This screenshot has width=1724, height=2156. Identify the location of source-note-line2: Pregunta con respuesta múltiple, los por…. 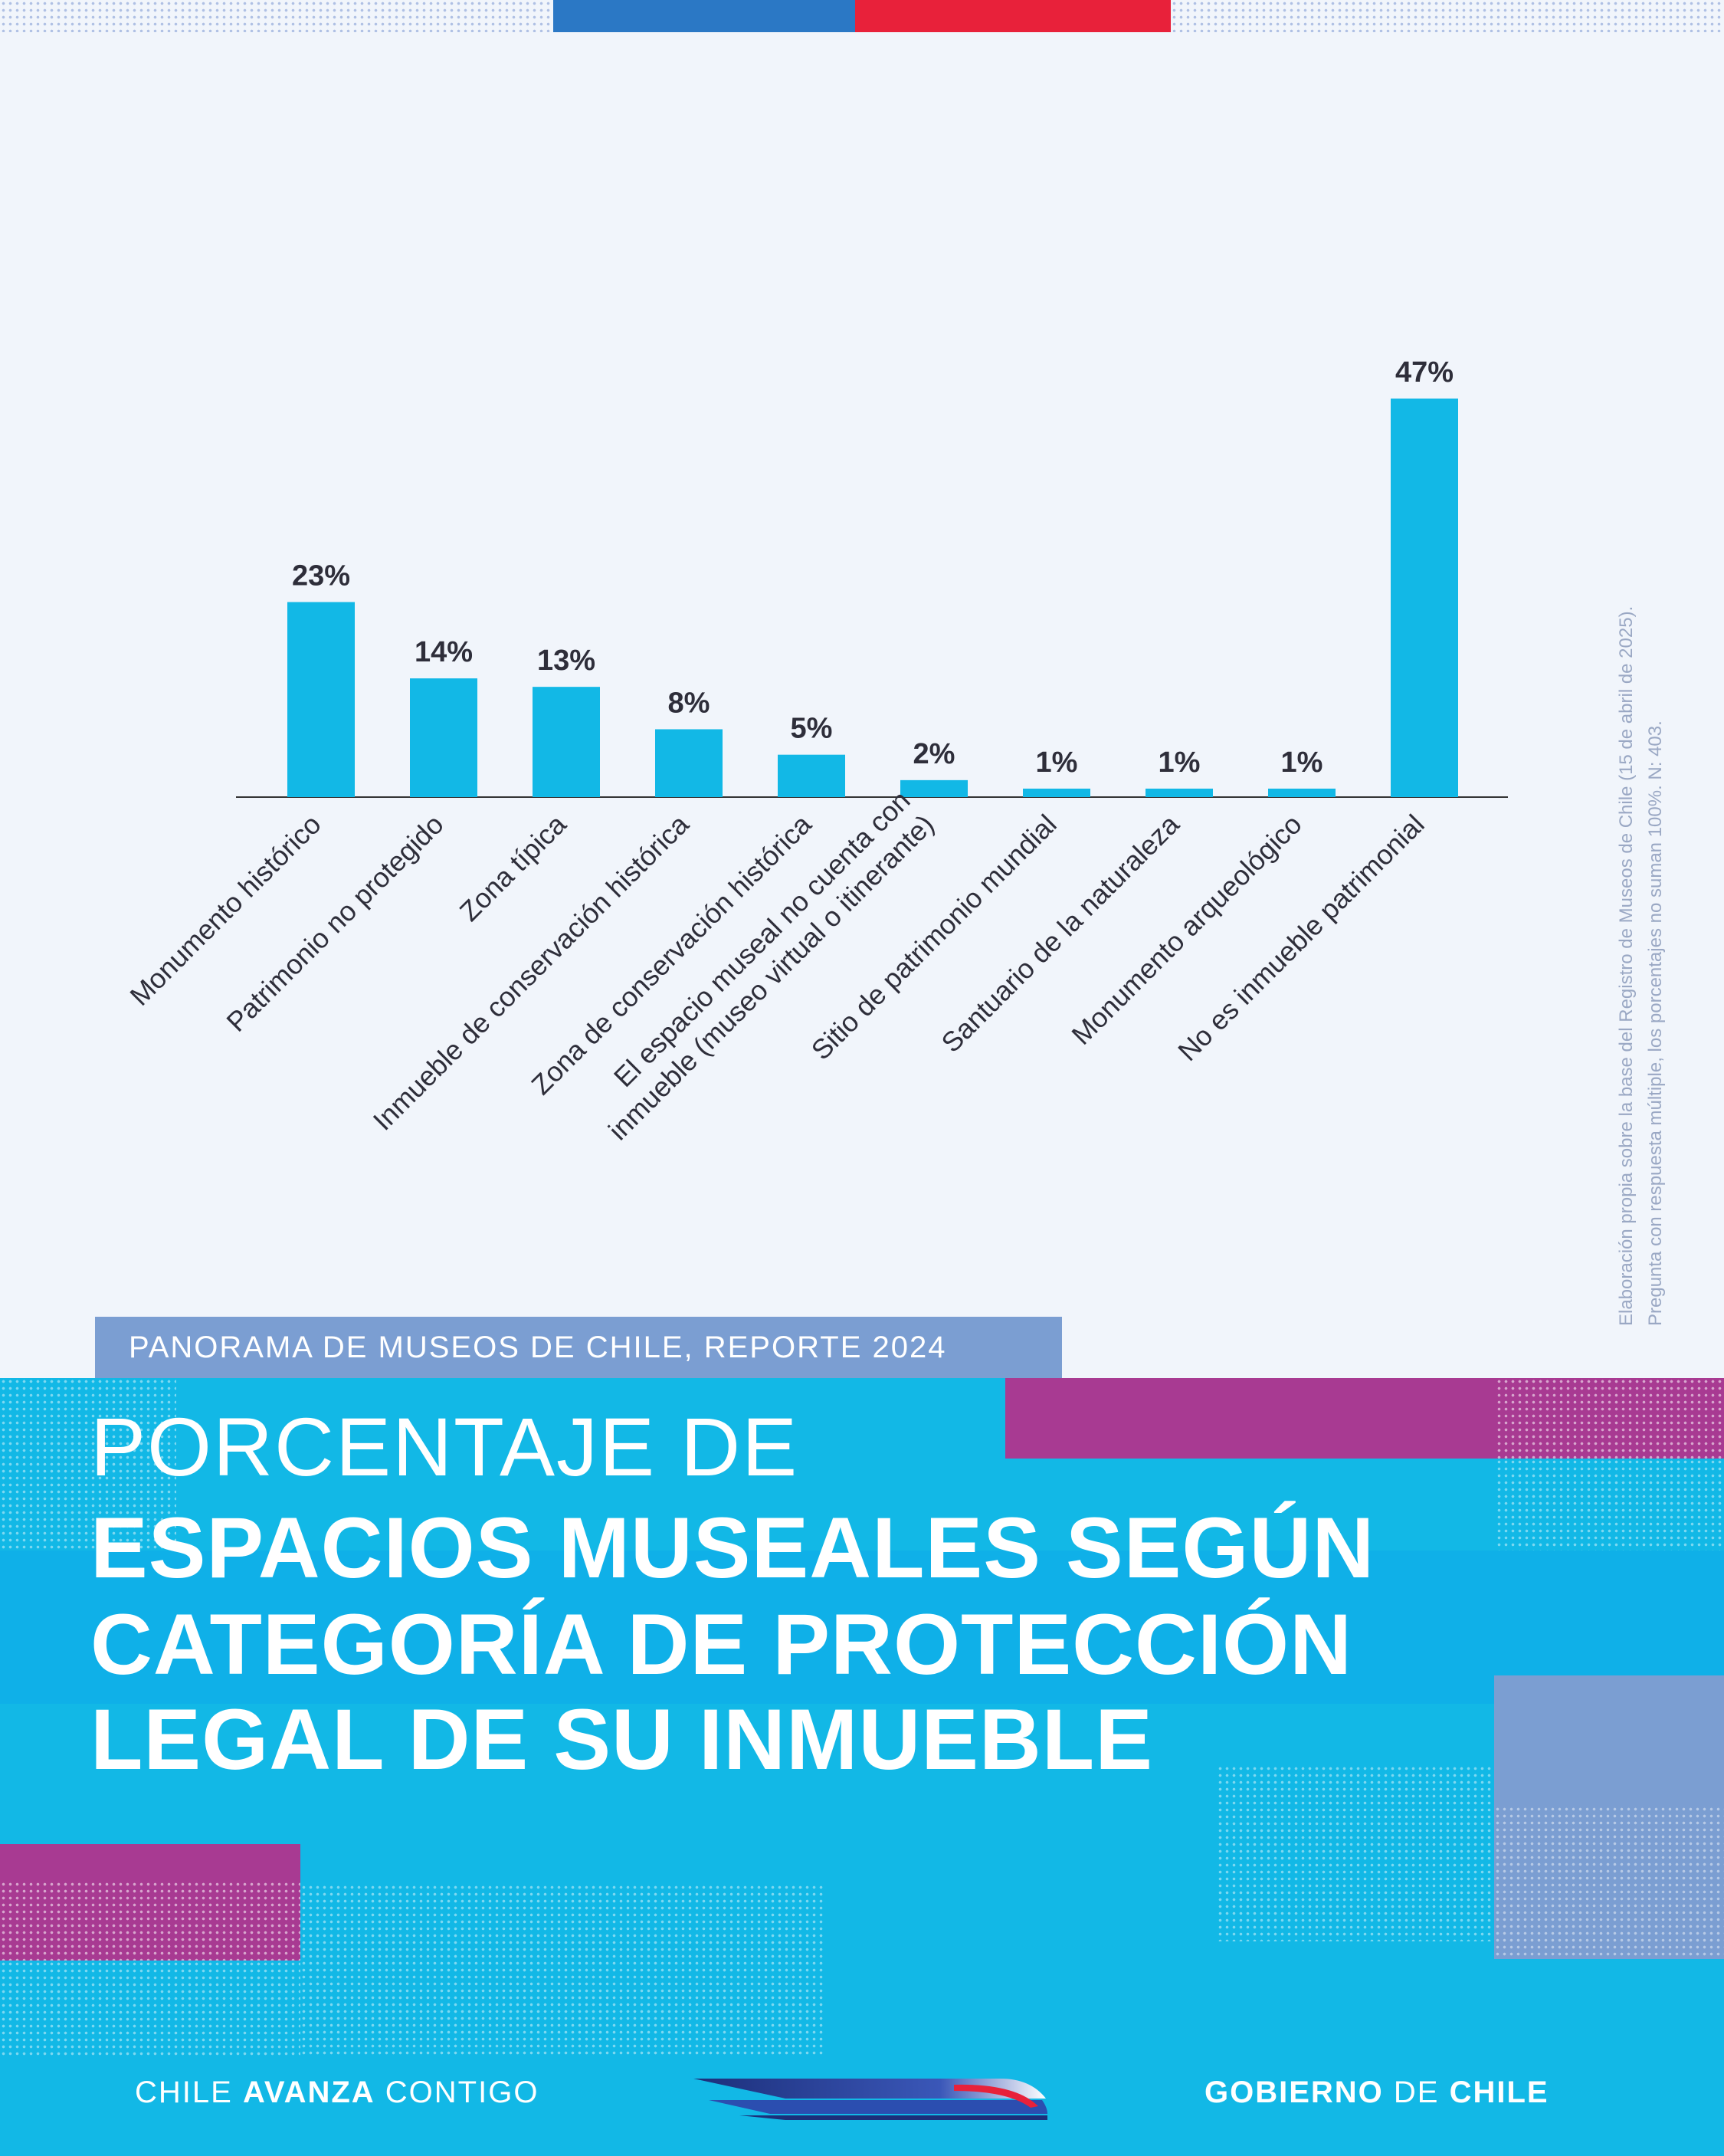
(1656, 1023).